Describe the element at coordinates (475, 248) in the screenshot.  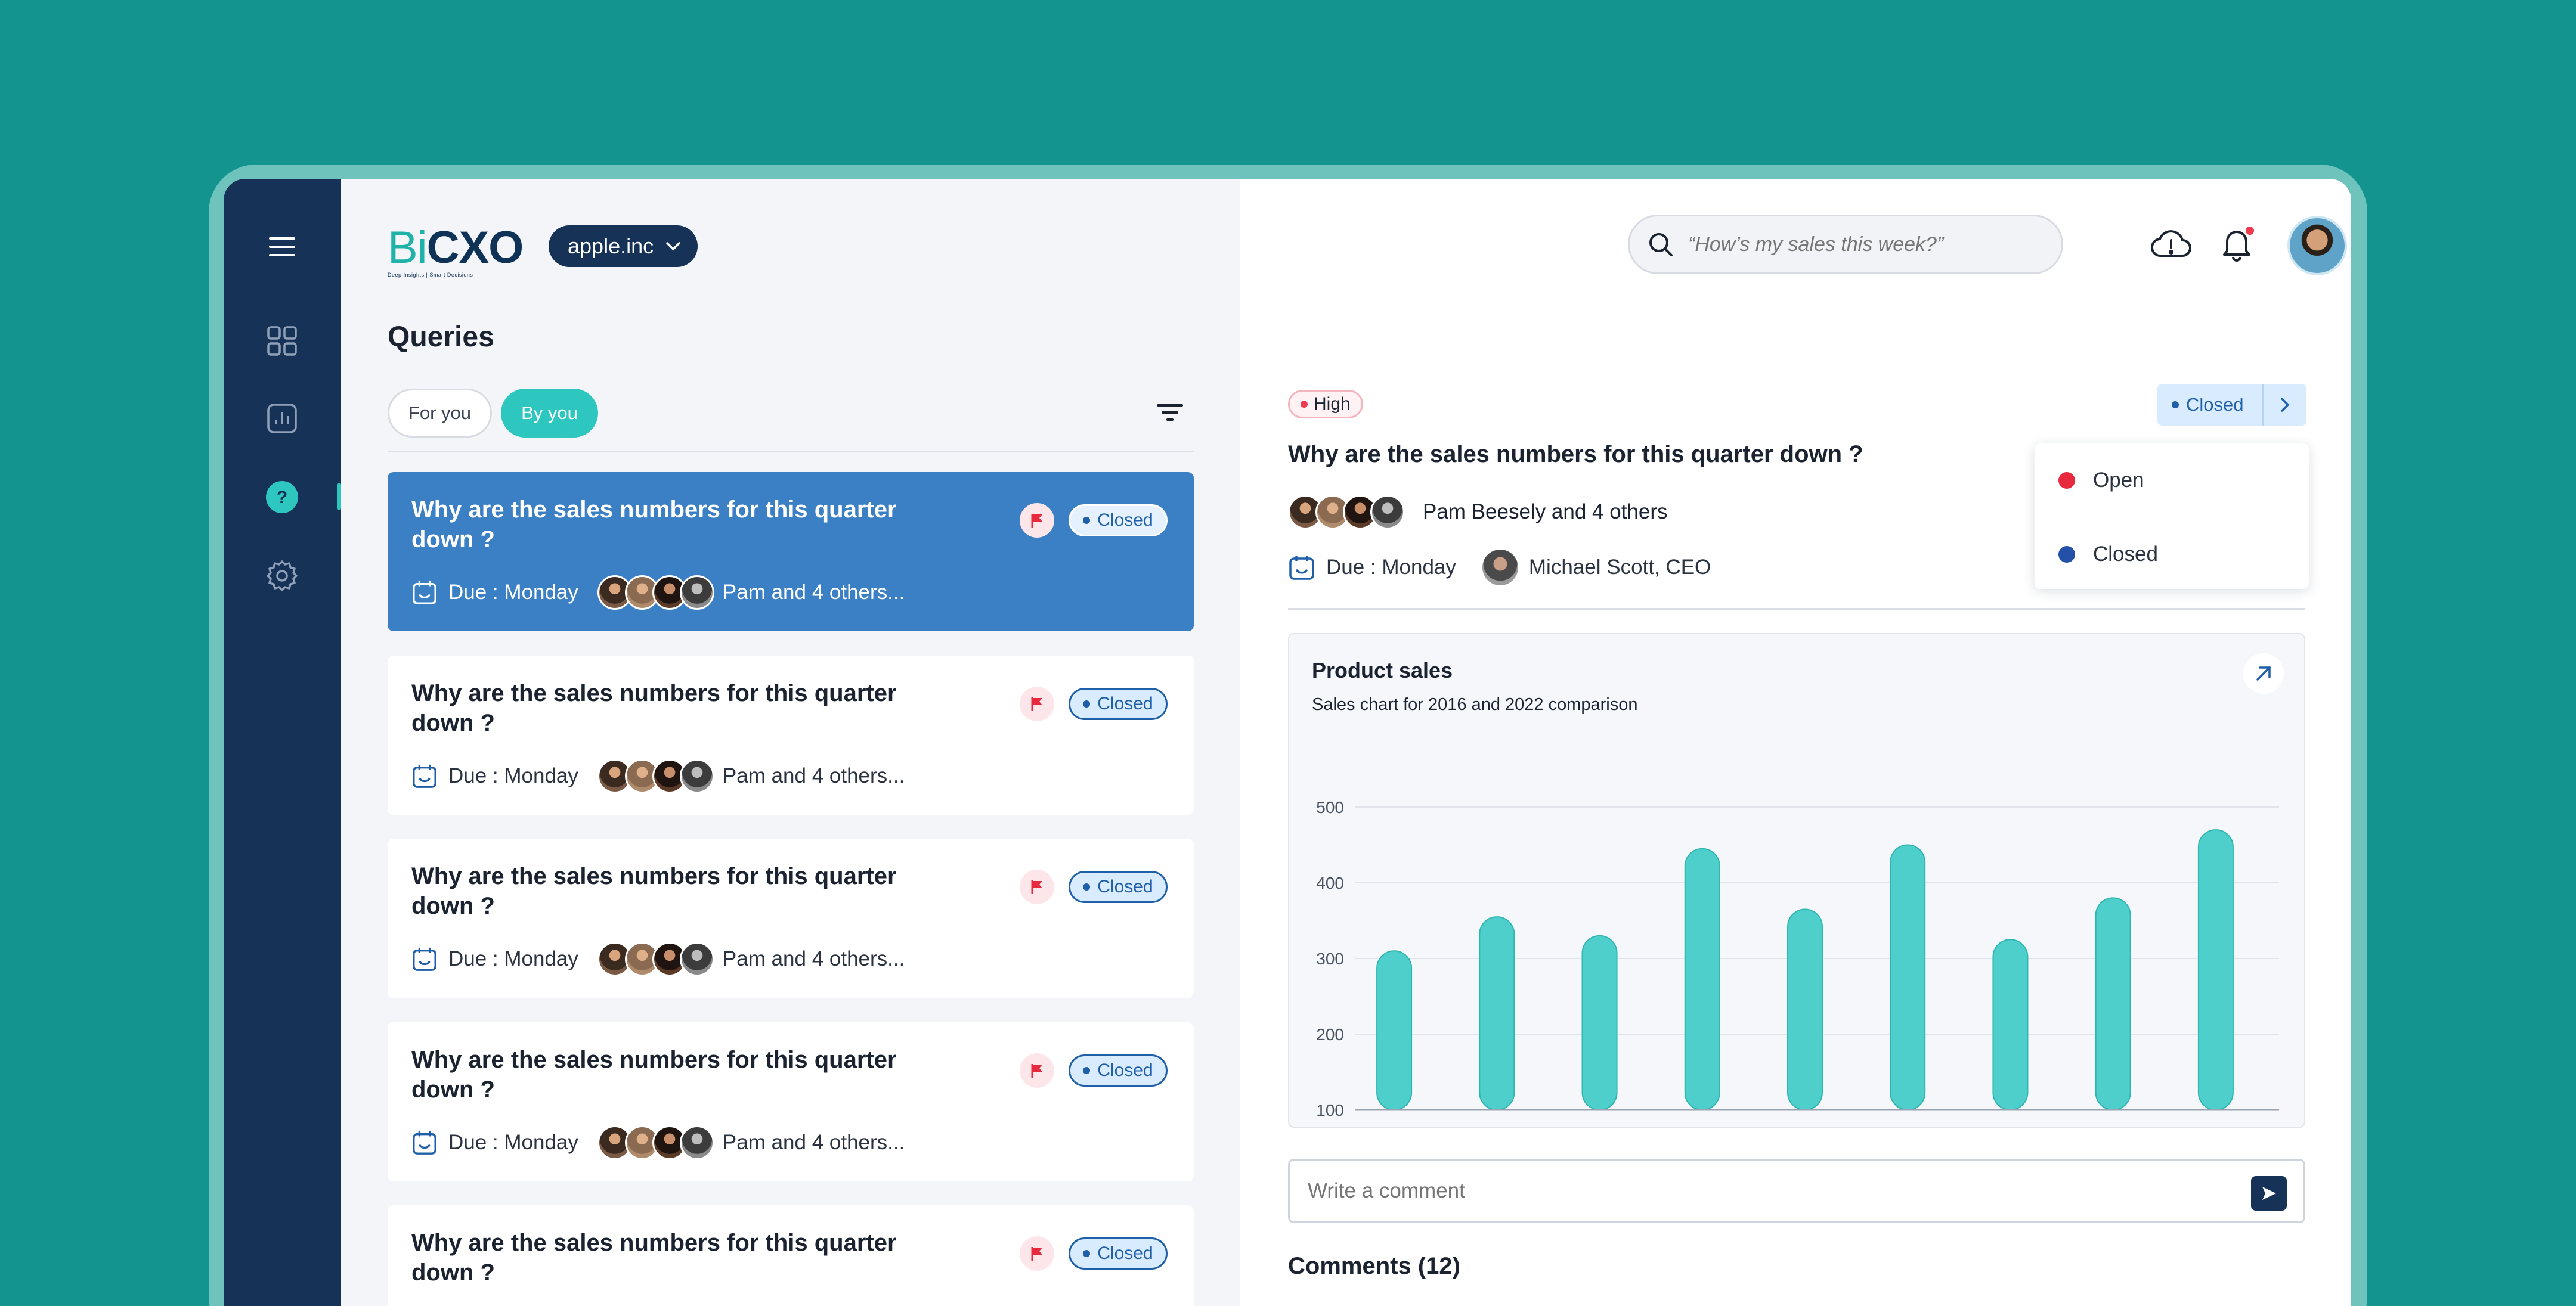
I see `logo-cxo: CXO` at that location.